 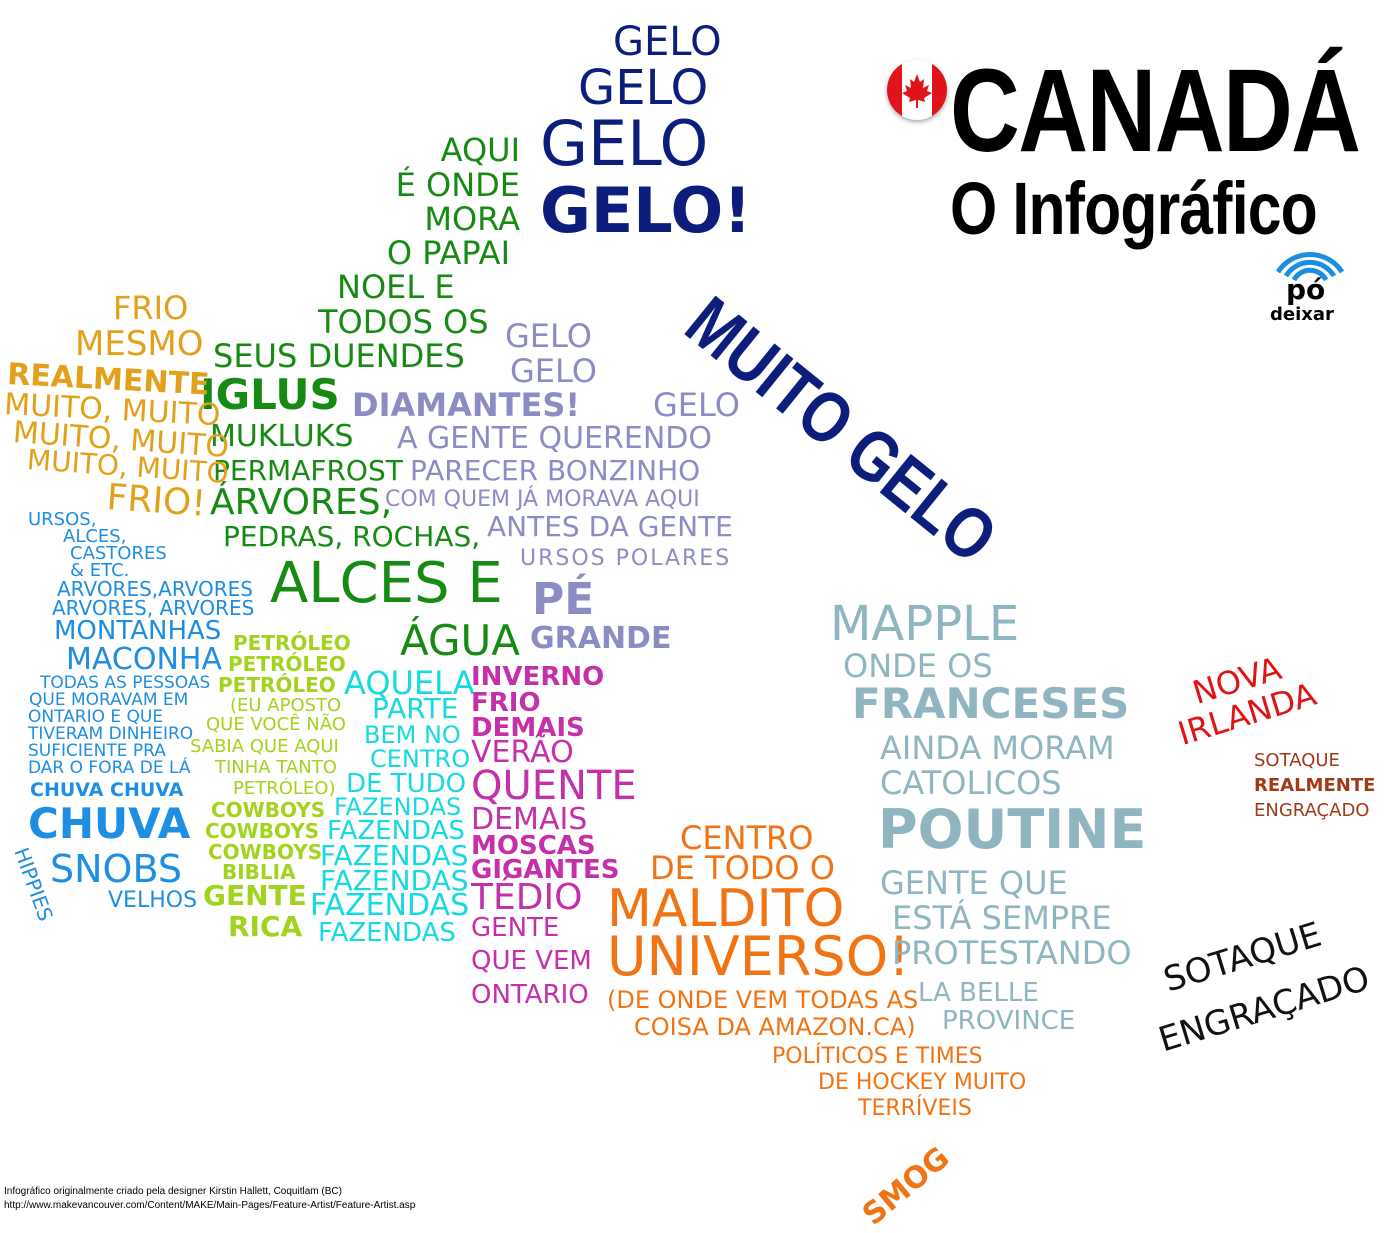 What do you see at coordinates (155, 589) in the screenshot?
I see `arvores-west-1: ARVORES,ARVORES` at bounding box center [155, 589].